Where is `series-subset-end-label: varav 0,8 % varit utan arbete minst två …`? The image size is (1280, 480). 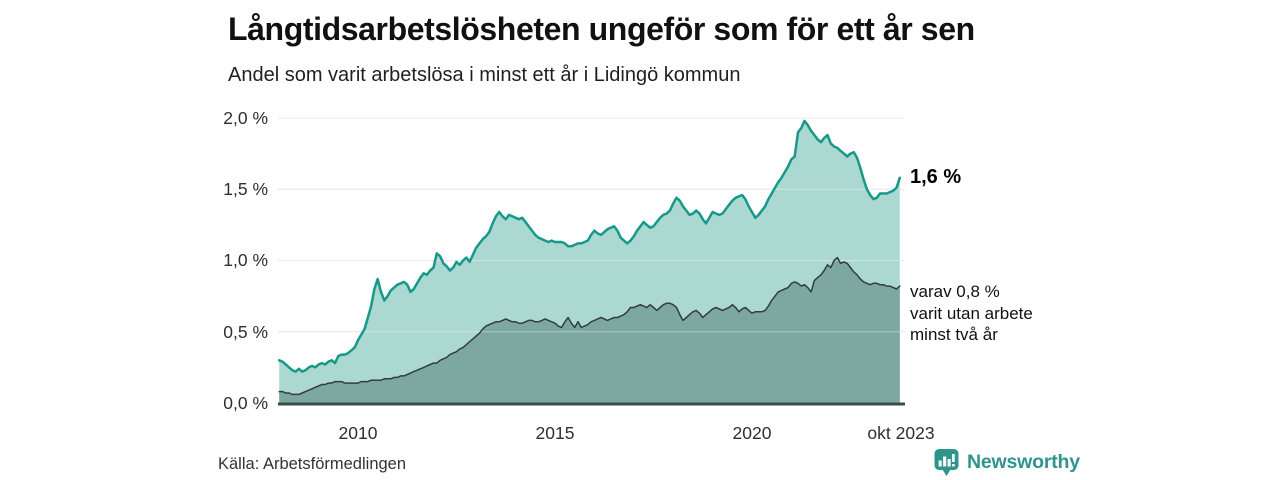
series-subset-end-label: varav 0,8 % varit utan arbete minst två … is located at coordinates (971, 313).